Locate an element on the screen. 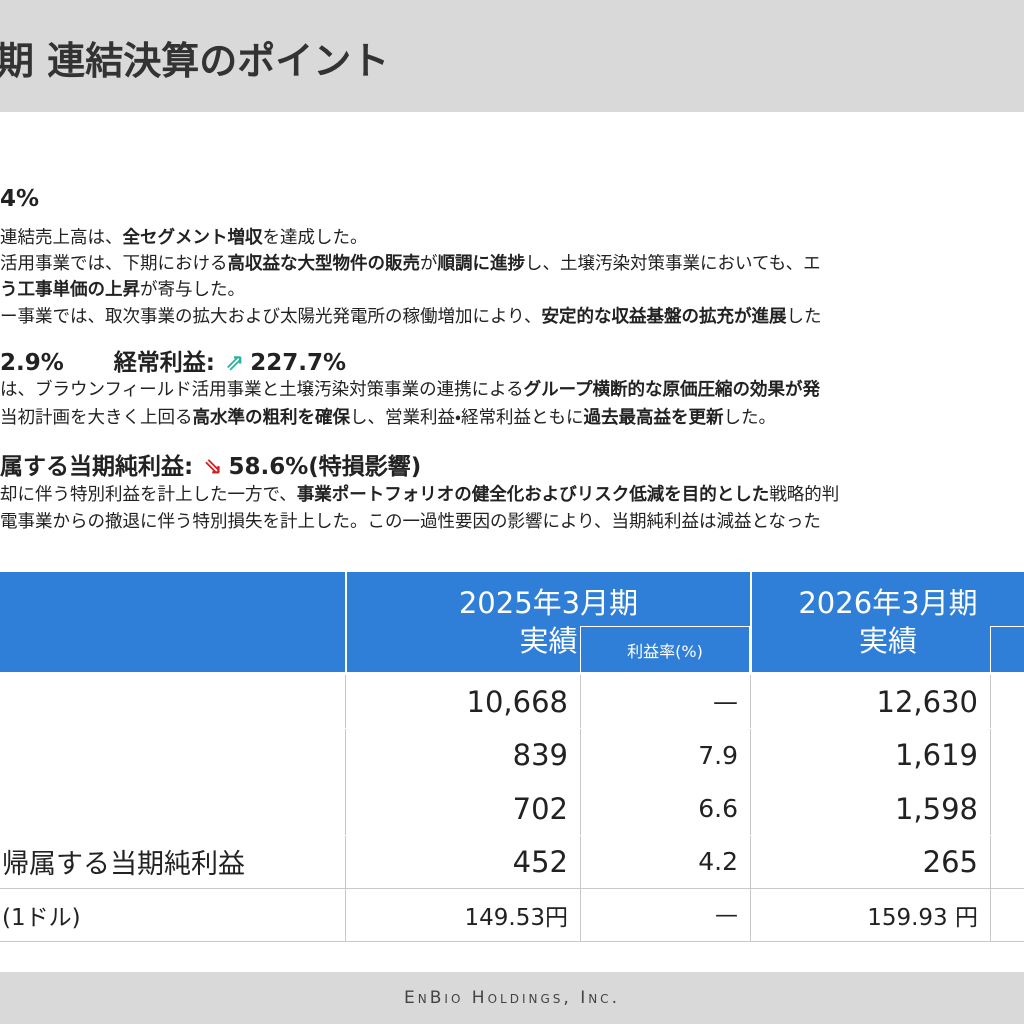 The width and height of the screenshot is (1024, 1024). text-run: し、土壌汚染対策事業においても、エ is located at coordinates (673, 264).